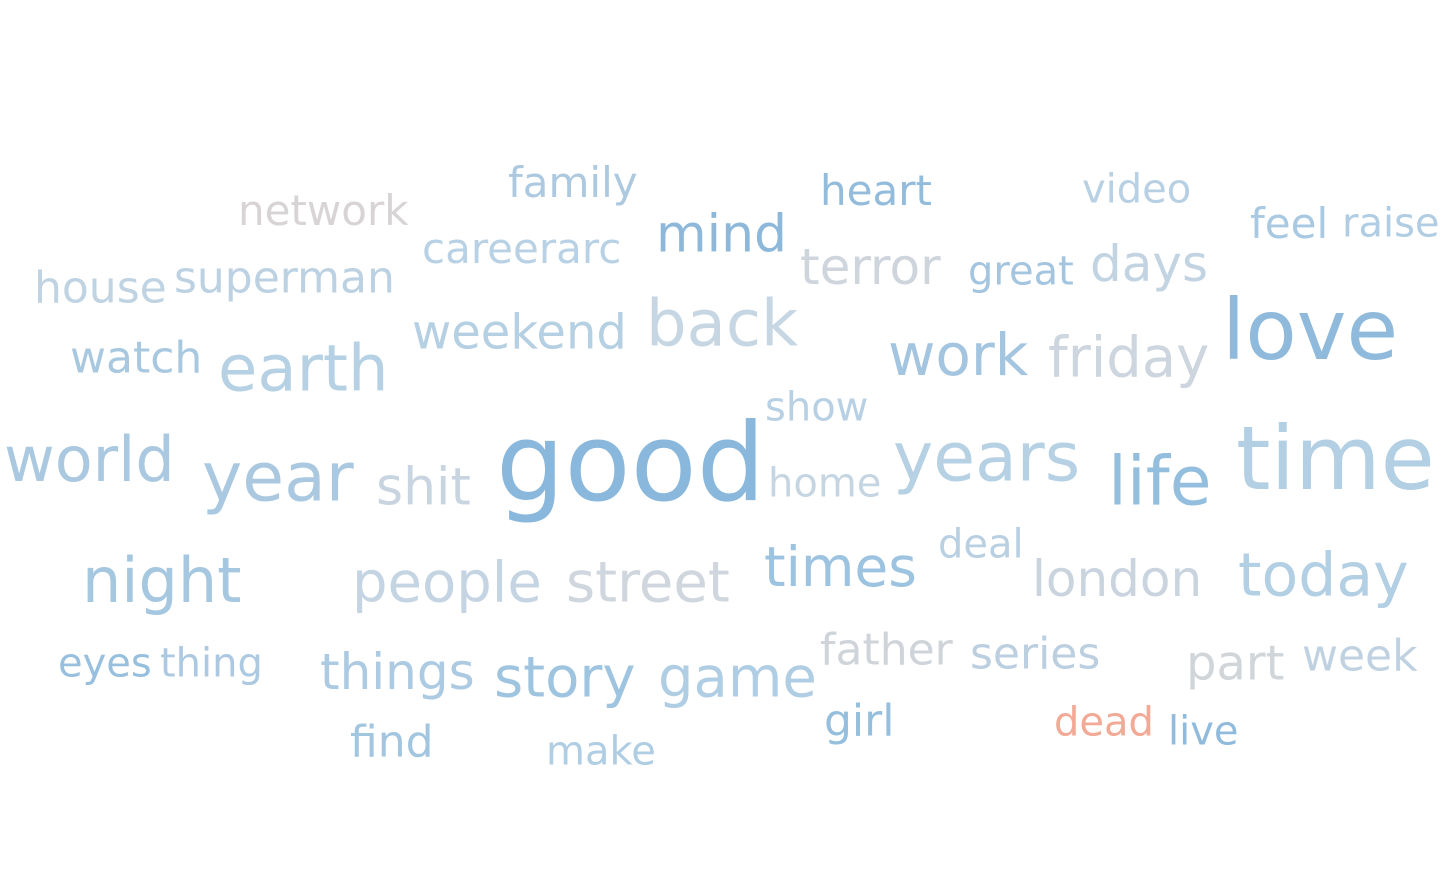  I want to click on word-year: year, so click(278, 478).